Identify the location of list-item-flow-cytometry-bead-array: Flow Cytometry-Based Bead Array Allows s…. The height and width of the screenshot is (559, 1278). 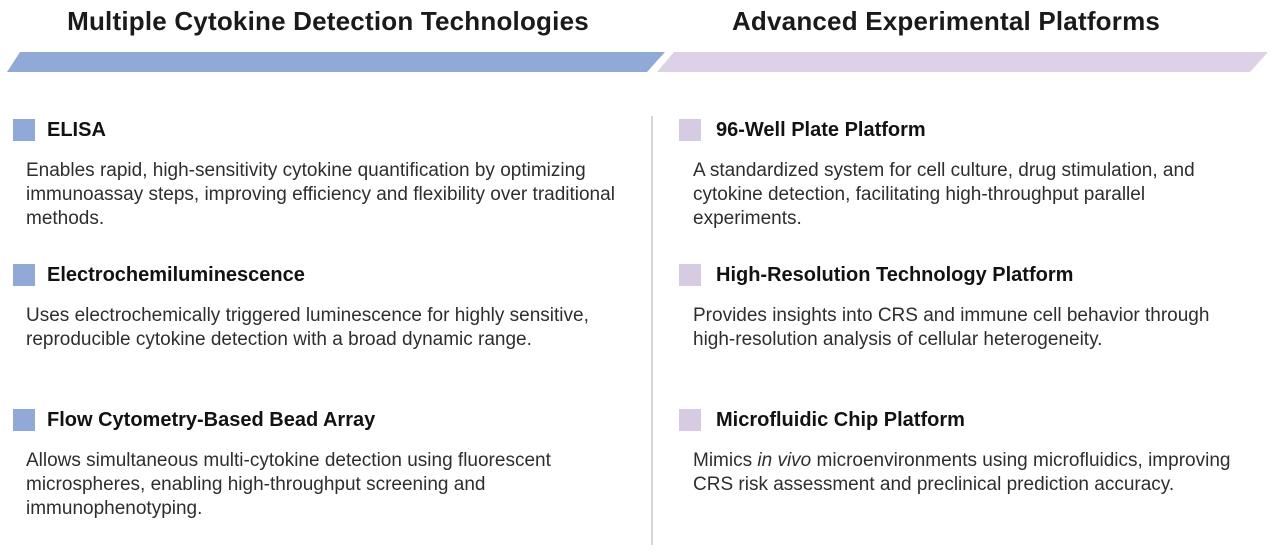
(325, 480).